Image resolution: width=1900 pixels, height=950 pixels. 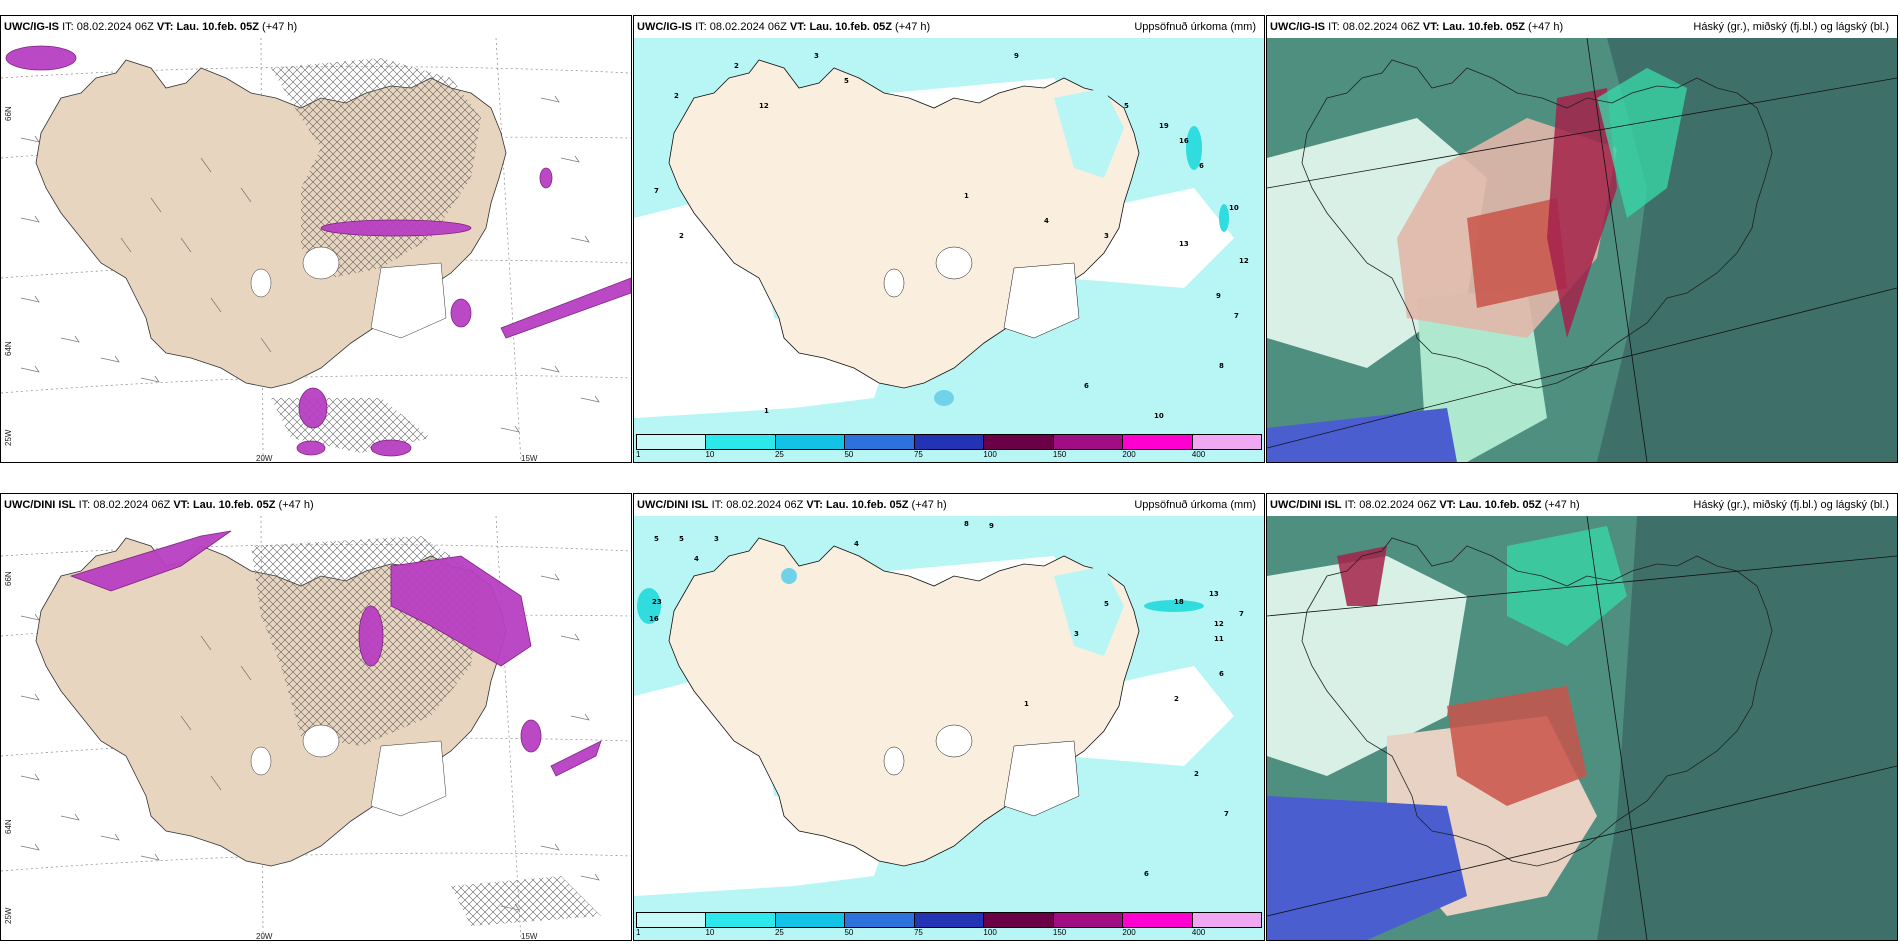 I want to click on tick-label: 400, so click(x=1198, y=932).